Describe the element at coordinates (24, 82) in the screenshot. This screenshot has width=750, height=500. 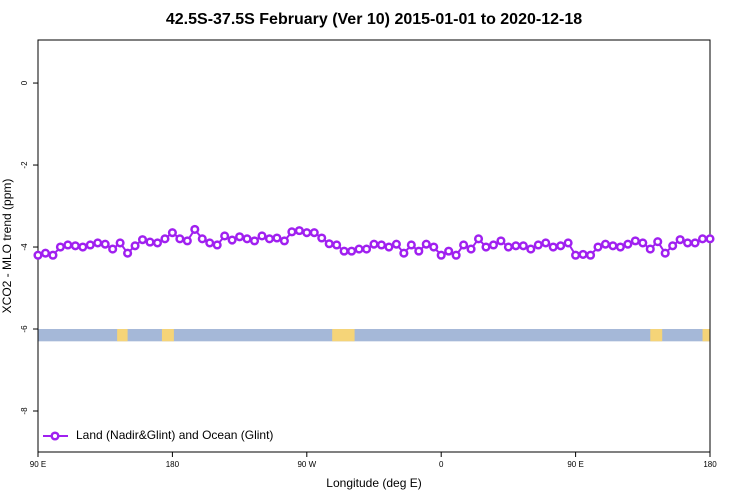
I see `y-tick-label: 0` at that location.